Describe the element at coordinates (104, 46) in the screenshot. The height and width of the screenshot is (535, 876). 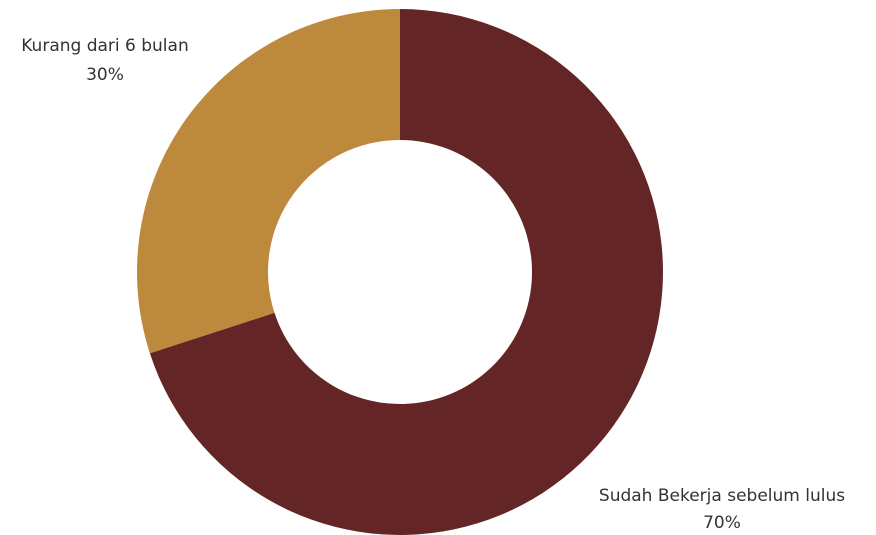
I see `slice-label-1-name: Kurang dari 6 bulan` at that location.